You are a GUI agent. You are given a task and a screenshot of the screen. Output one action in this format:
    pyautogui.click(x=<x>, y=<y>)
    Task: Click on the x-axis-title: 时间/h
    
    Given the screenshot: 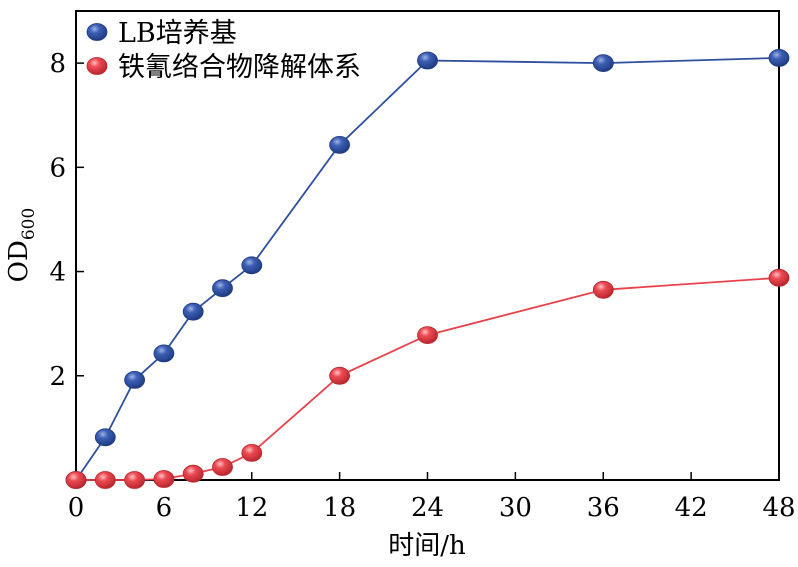 What is the action you would take?
    pyautogui.click(x=427, y=546)
    